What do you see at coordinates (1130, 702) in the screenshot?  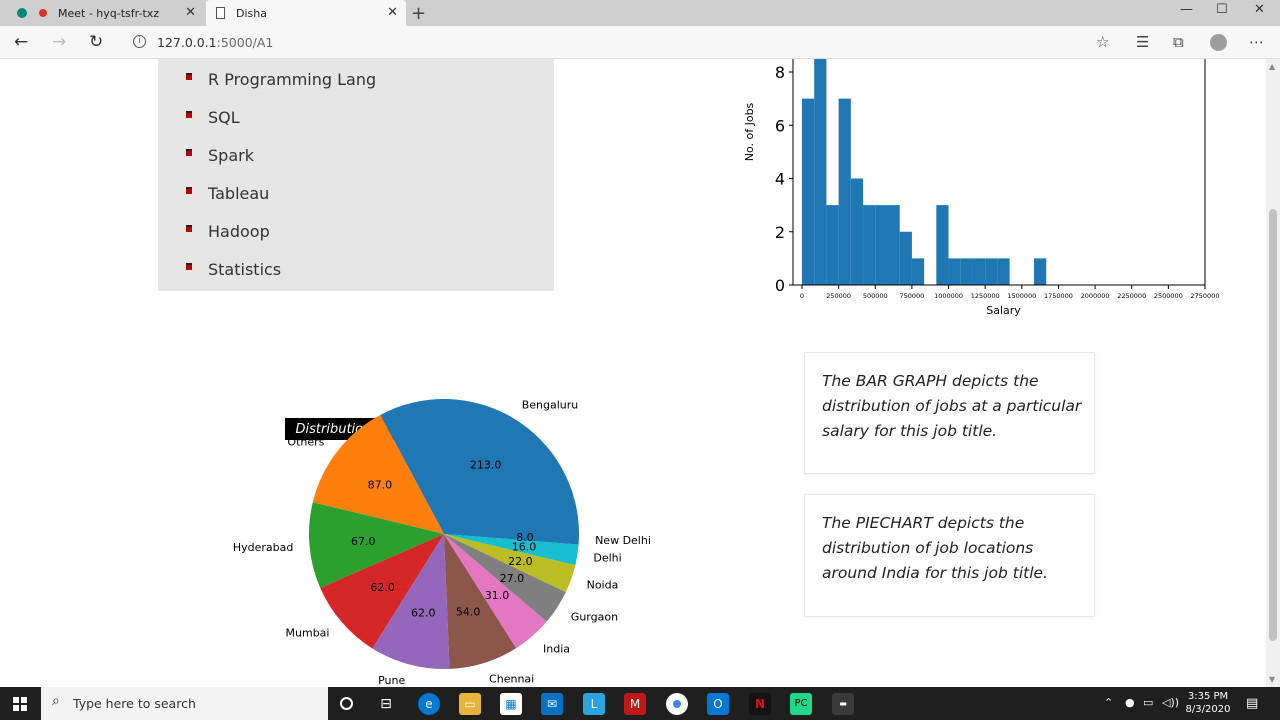 I see `microphone-icon: ●` at bounding box center [1130, 702].